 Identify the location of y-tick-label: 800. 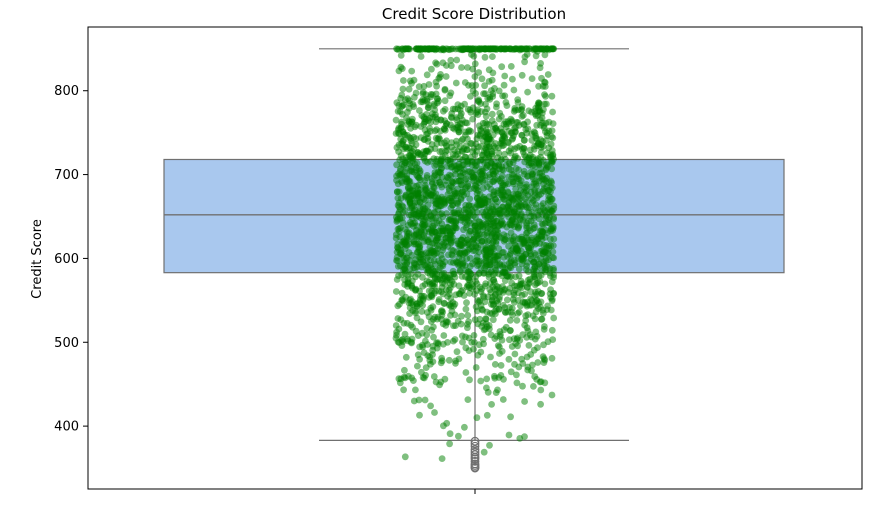
(66, 91).